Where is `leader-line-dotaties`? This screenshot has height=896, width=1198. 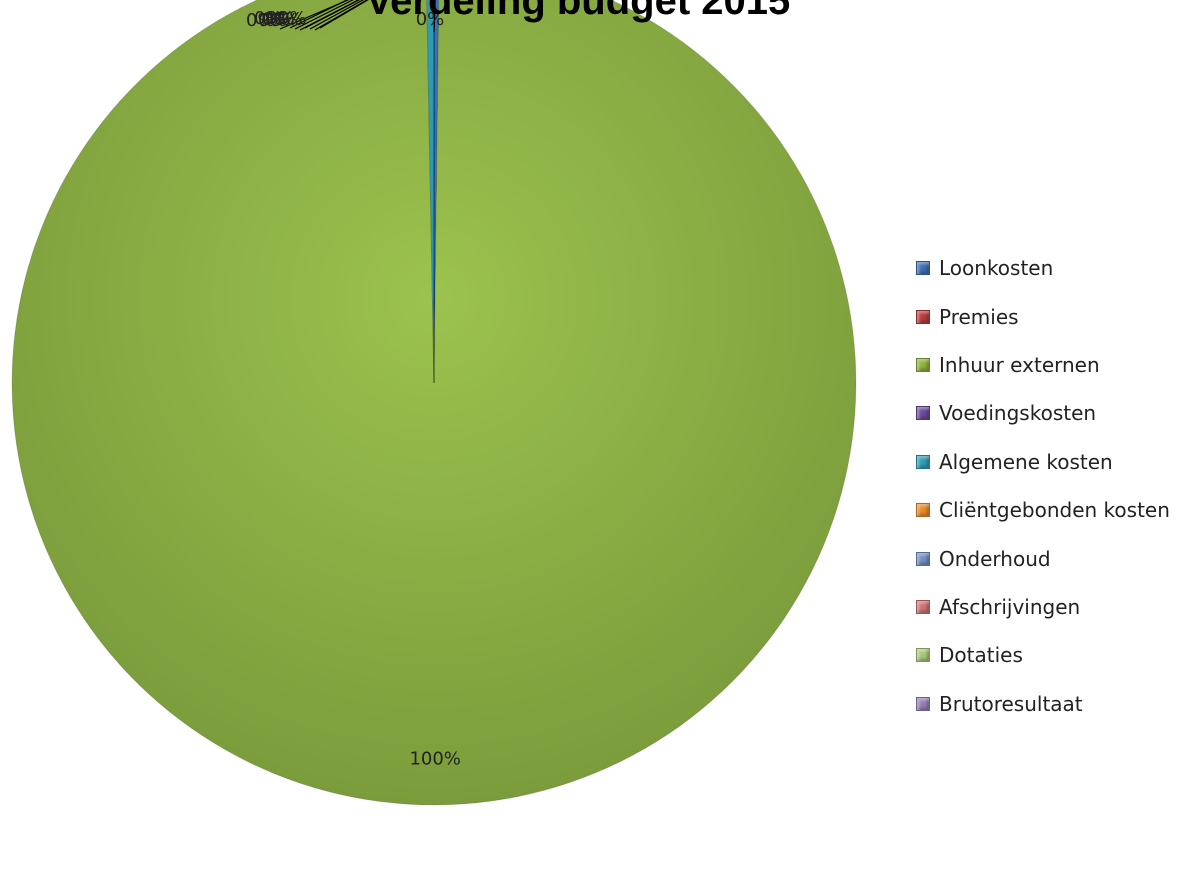 leader-line-dotaties is located at coordinates (341, 15).